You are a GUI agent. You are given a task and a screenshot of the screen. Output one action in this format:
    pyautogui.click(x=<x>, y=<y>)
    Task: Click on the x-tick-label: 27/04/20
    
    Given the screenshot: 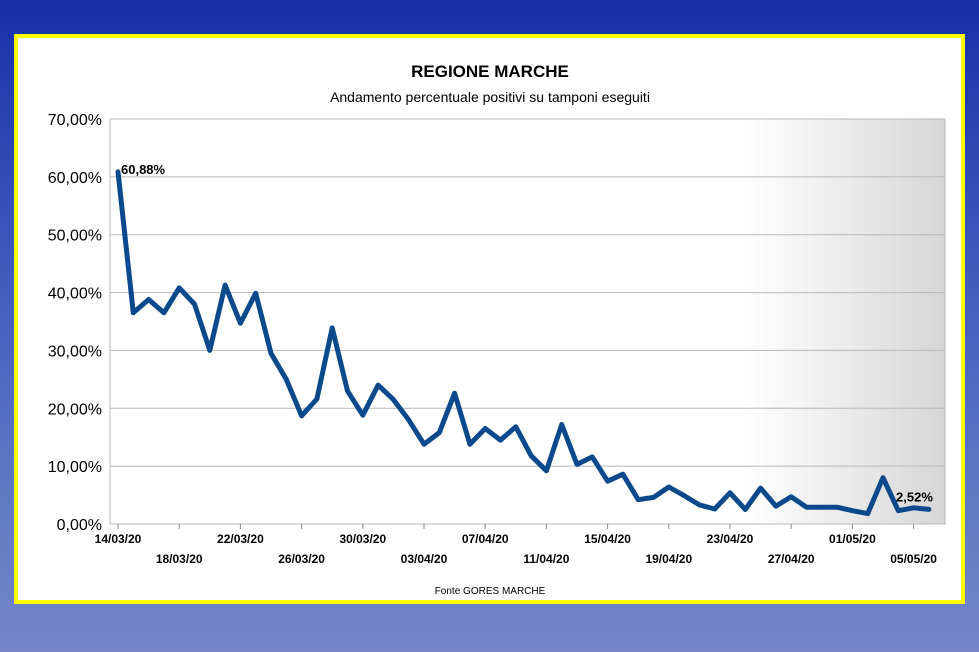 What is the action you would take?
    pyautogui.click(x=791, y=559)
    